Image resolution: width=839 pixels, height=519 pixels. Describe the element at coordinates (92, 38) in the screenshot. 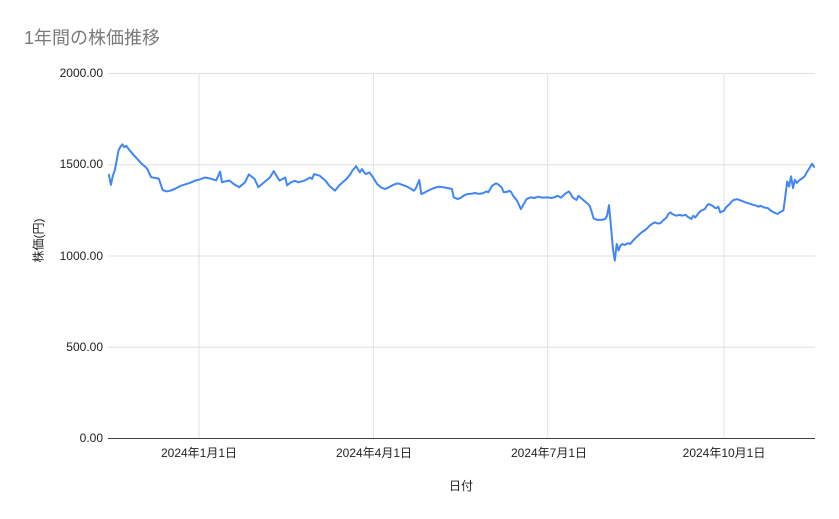

I see `chart-title: 1年間の株価推移` at that location.